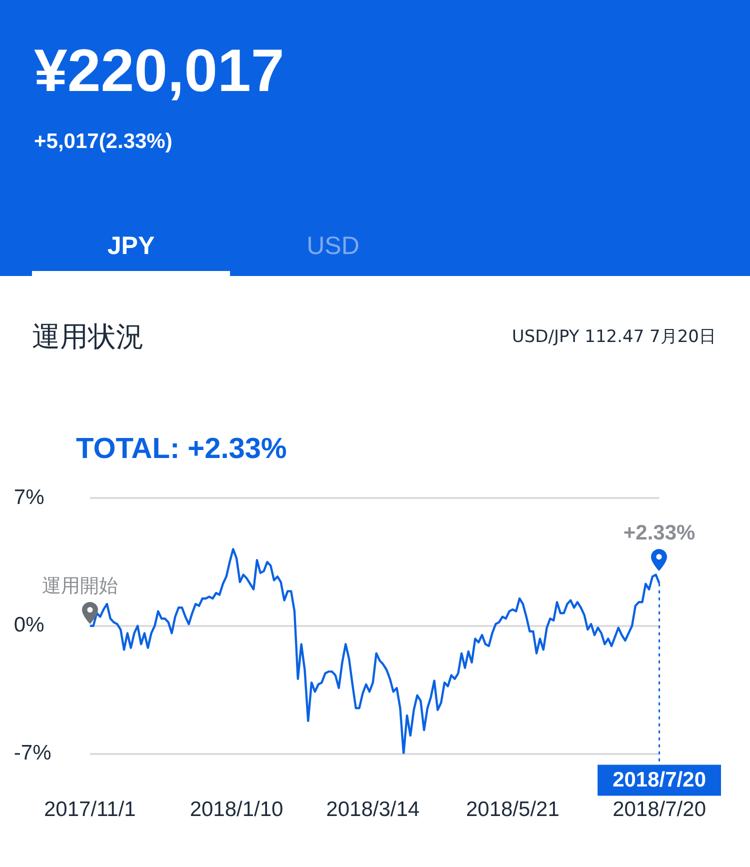 The image size is (750, 867). Describe the element at coordinates (90, 810) in the screenshot. I see `x-tick-label: 2017/11/1` at that location.